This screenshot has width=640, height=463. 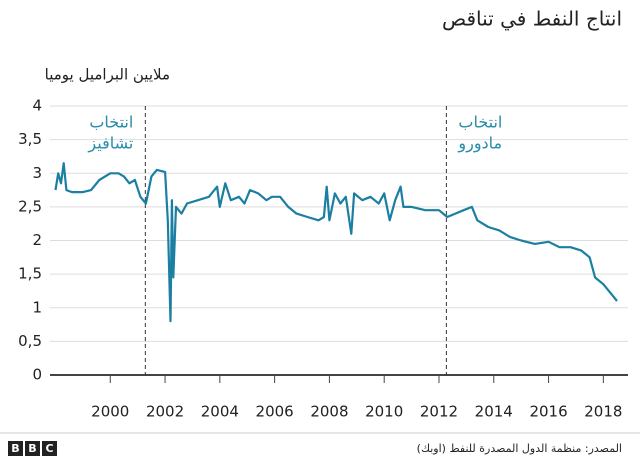 What do you see at coordinates (107, 75) in the screenshot?
I see `y-axis-label: ملايين البراميل يوميا` at bounding box center [107, 75].